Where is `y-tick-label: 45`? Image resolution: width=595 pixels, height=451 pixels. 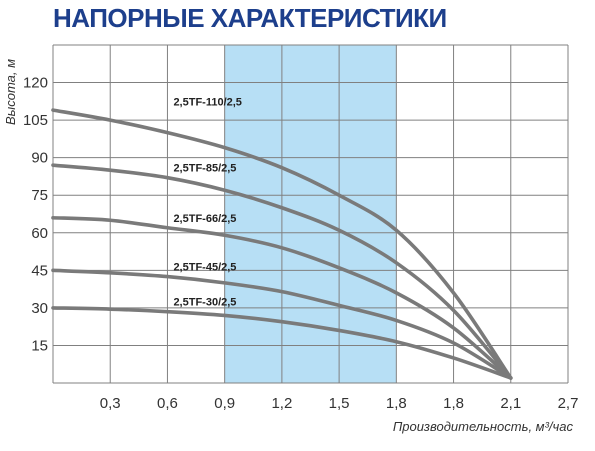
y-tick-label: 45 is located at coordinates (39, 270).